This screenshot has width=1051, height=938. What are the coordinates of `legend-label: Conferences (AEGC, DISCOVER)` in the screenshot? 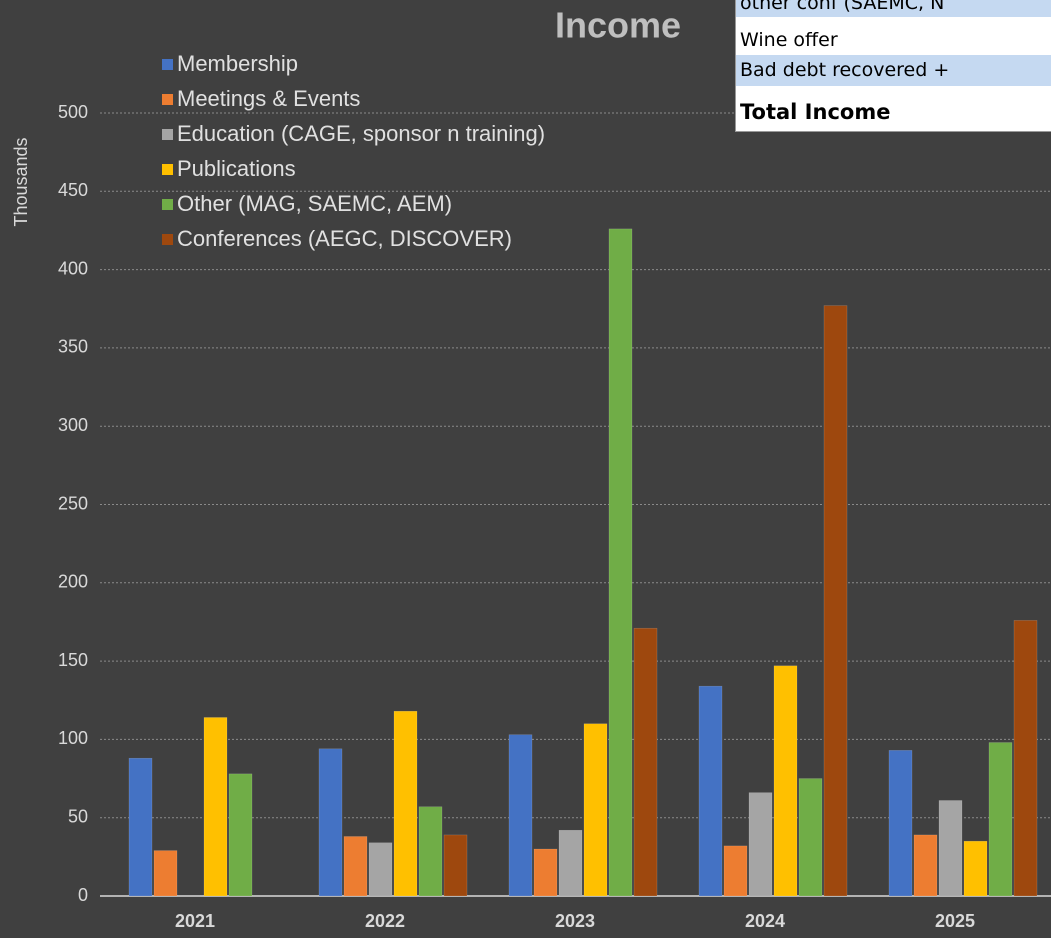 It's located at (344, 238).